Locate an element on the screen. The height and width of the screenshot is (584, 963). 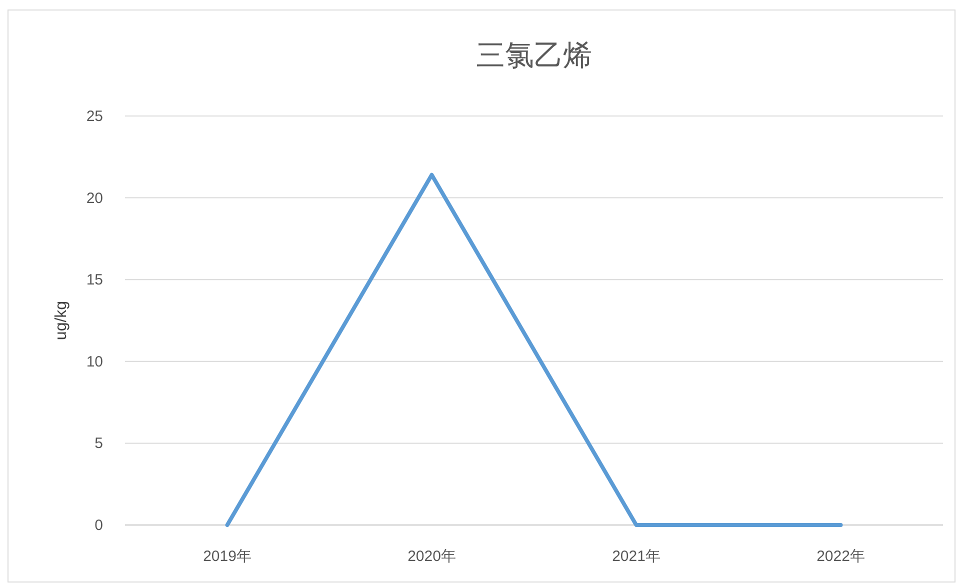
y-tick-label: 0 is located at coordinates (98, 525).